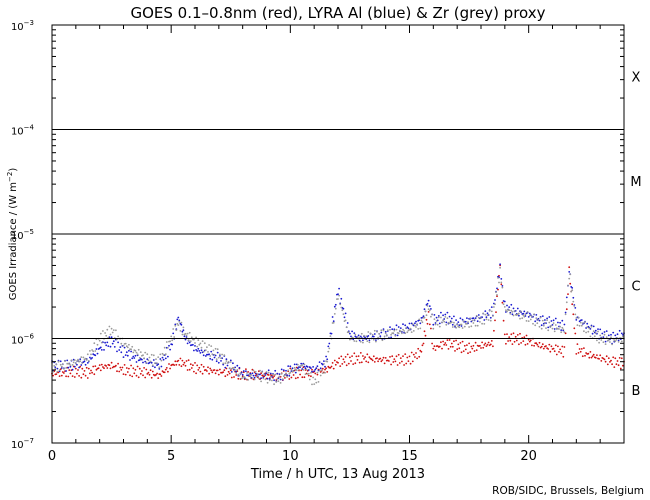  Describe the element at coordinates (171, 456) in the screenshot. I see `x-tick-label: 5` at that location.